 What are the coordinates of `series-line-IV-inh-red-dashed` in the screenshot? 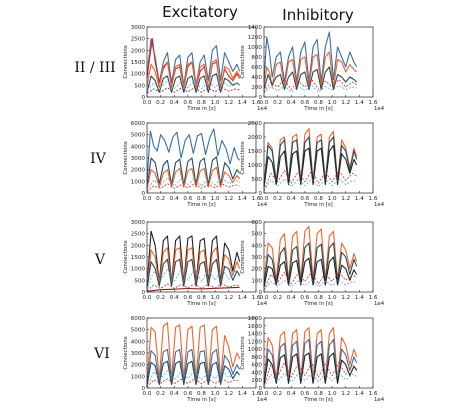 It's located at (310, 180).